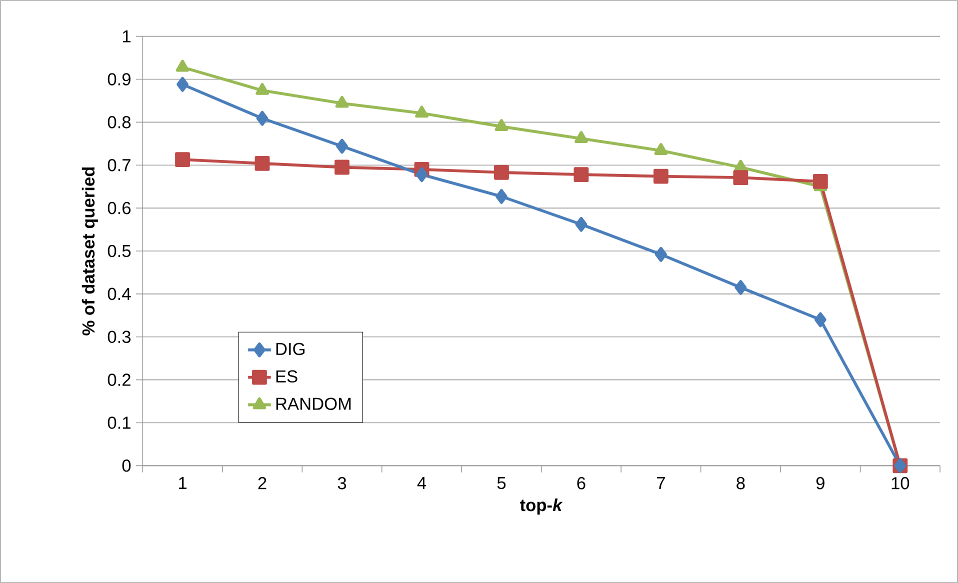  Describe the element at coordinates (119, 380) in the screenshot. I see `y-tick-label: 0.2` at that location.